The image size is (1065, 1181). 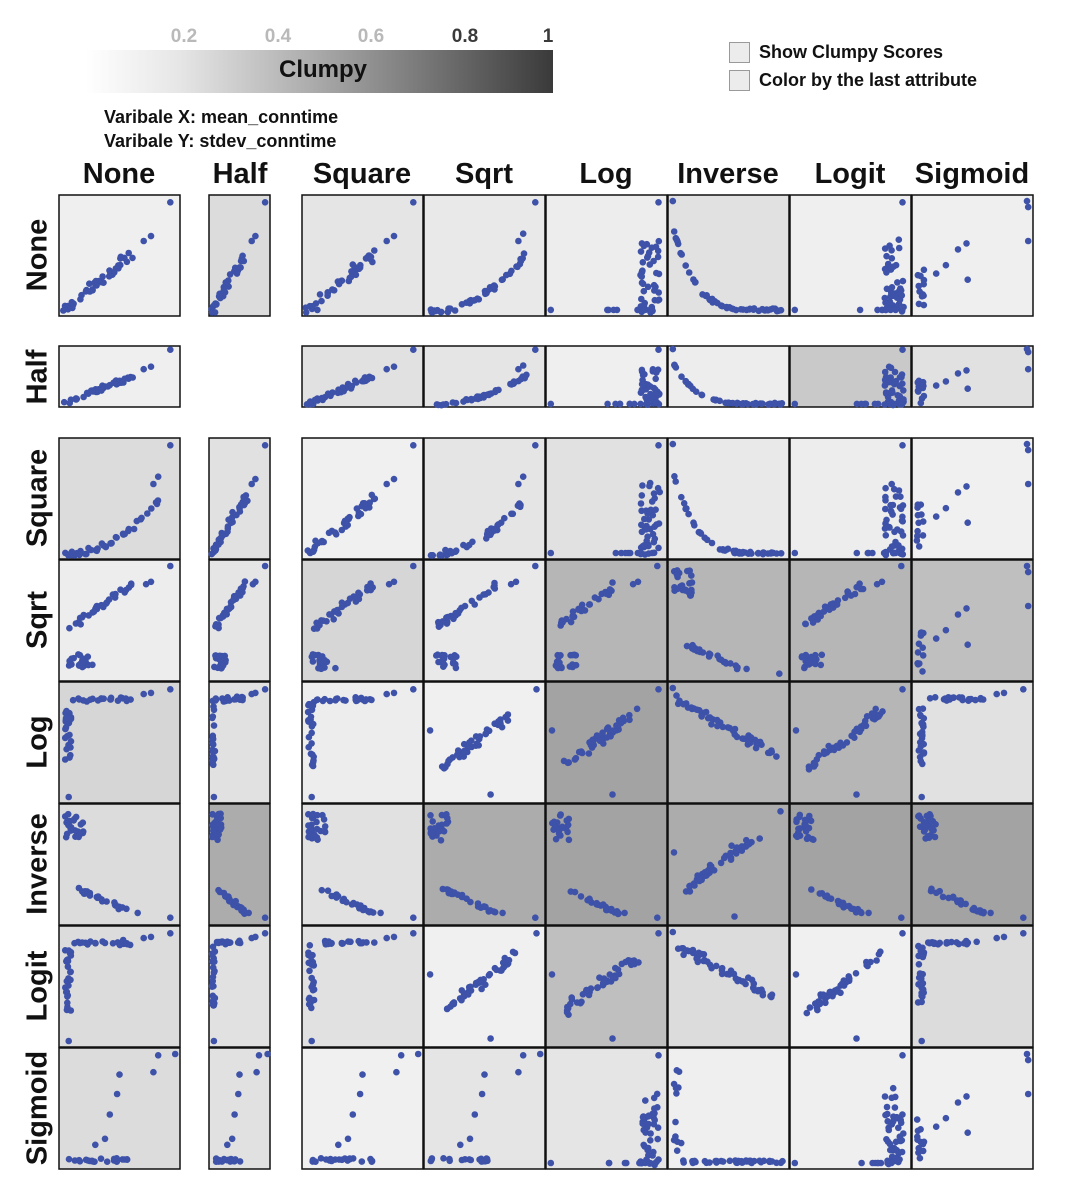 What do you see at coordinates (220, 141) in the screenshot?
I see `variable-y-label: Varibale Y: stdev_conntime` at bounding box center [220, 141].